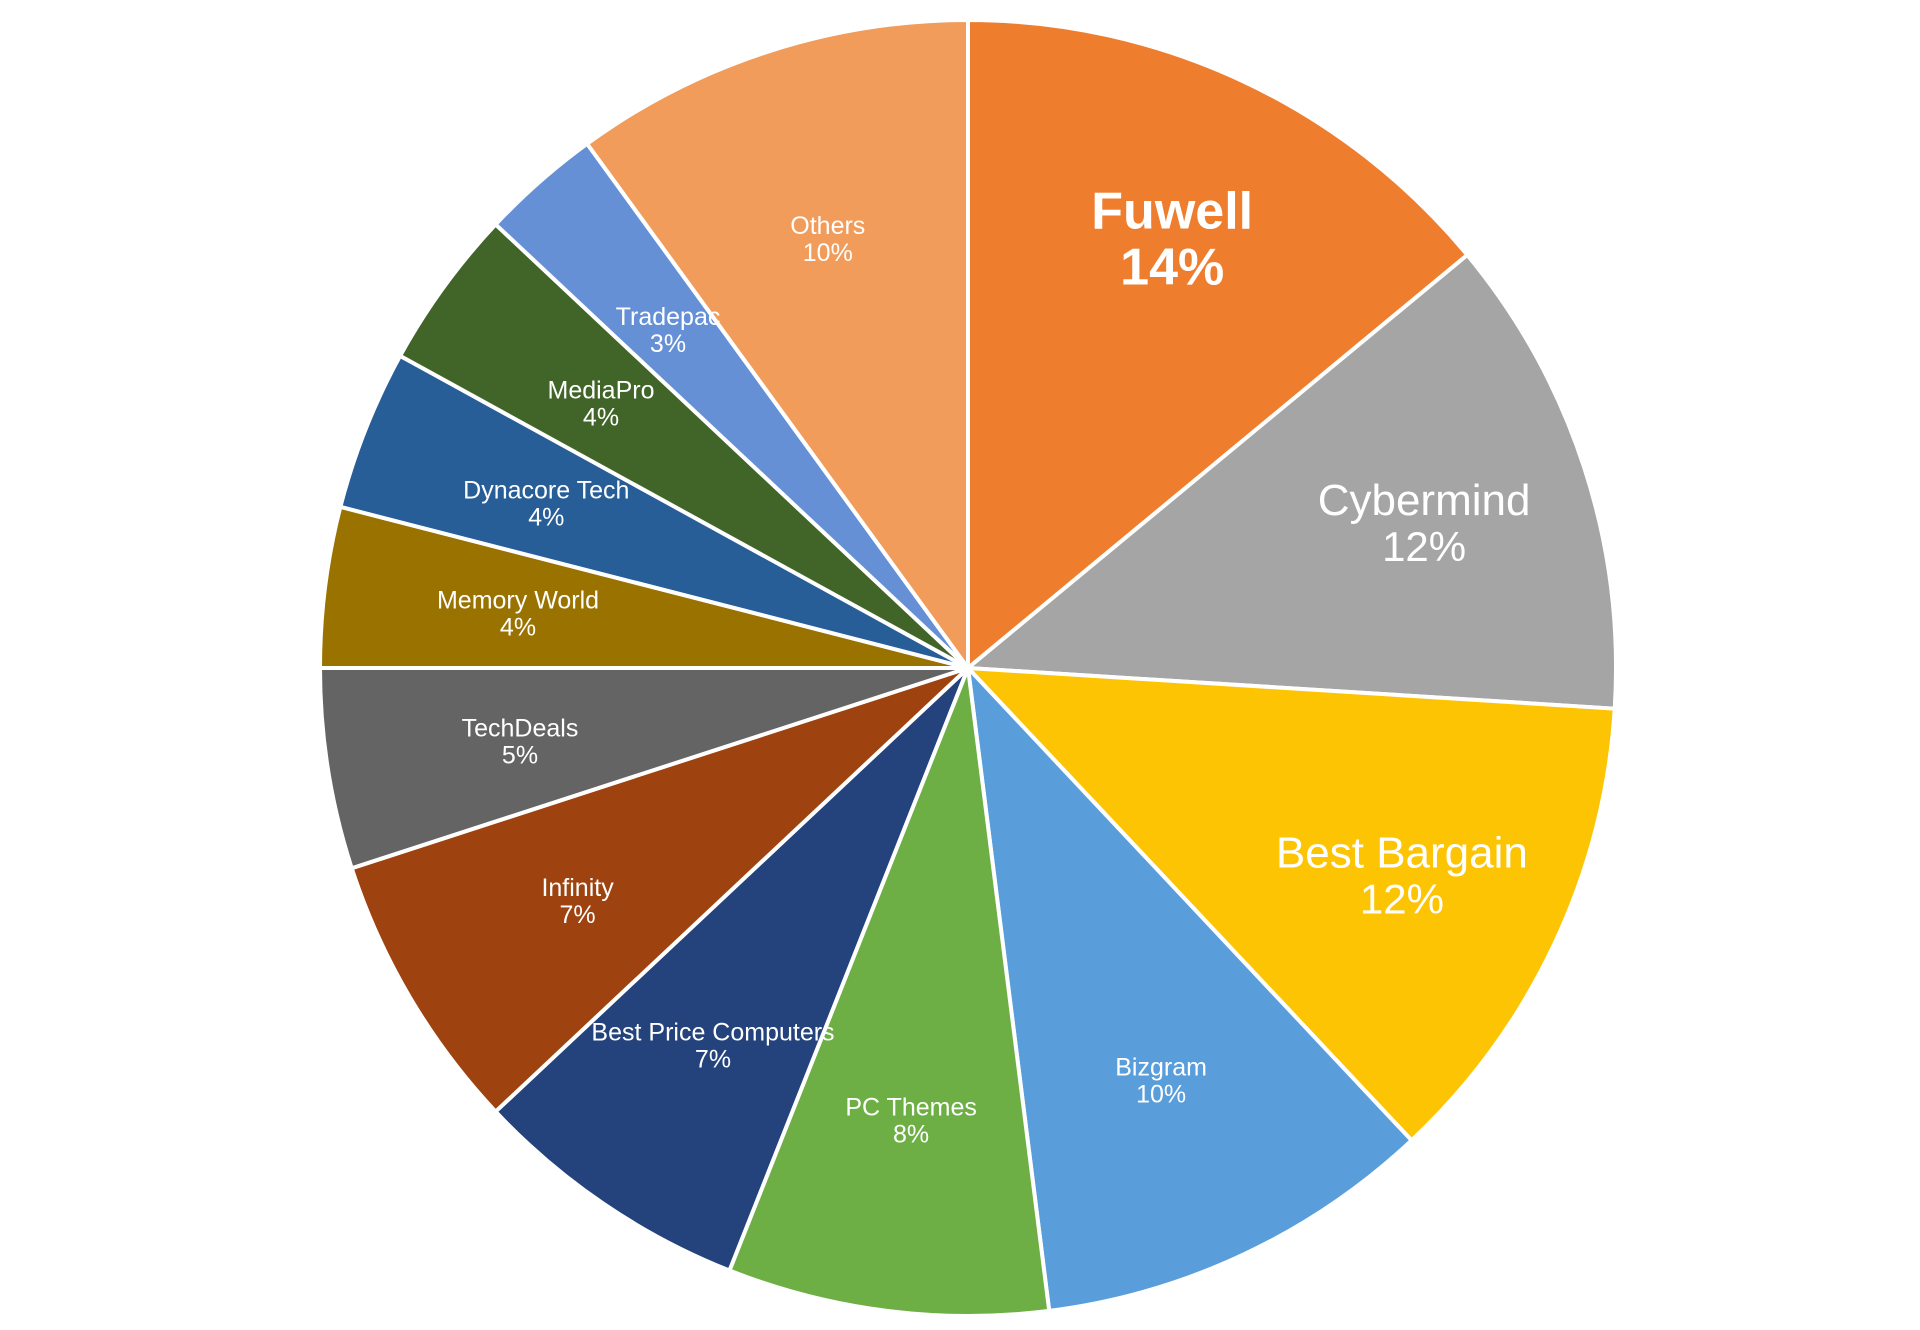 This screenshot has width=1920, height=1330. What do you see at coordinates (518, 600) in the screenshot?
I see `slice-label-memory-world: Memory World` at bounding box center [518, 600].